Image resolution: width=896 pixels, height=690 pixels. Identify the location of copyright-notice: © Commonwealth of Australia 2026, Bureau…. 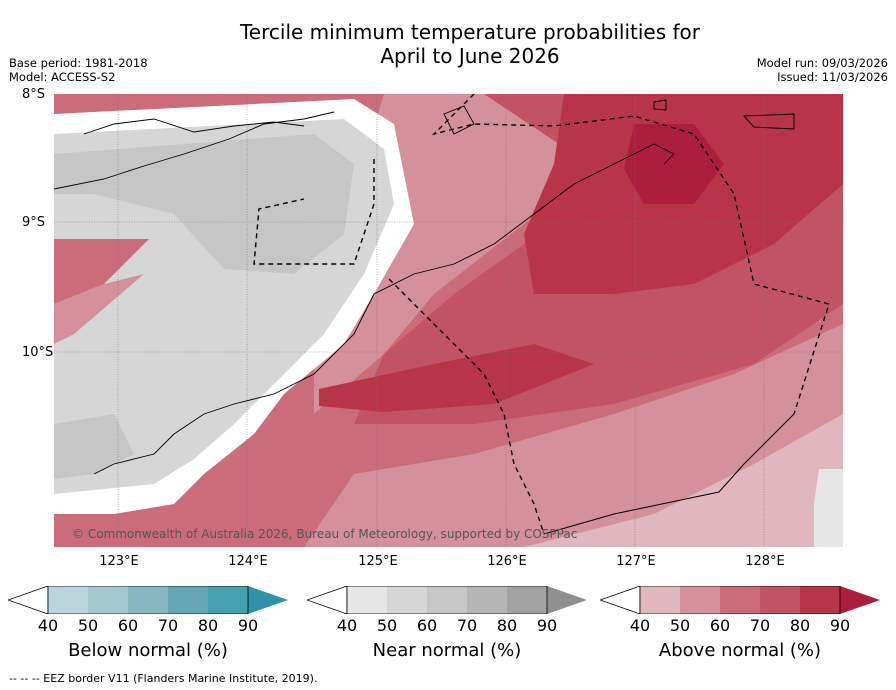
(325, 534).